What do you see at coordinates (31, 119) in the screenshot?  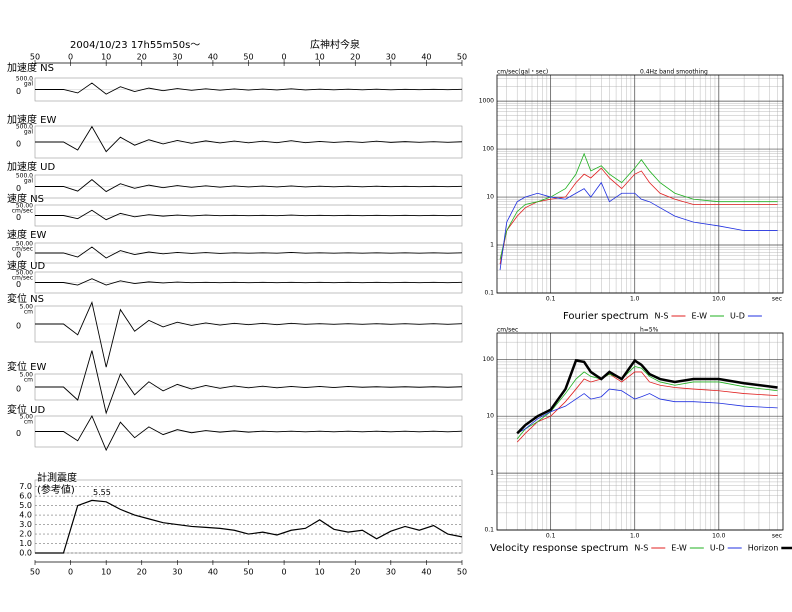 I see `trace-label: 加速度 EW` at bounding box center [31, 119].